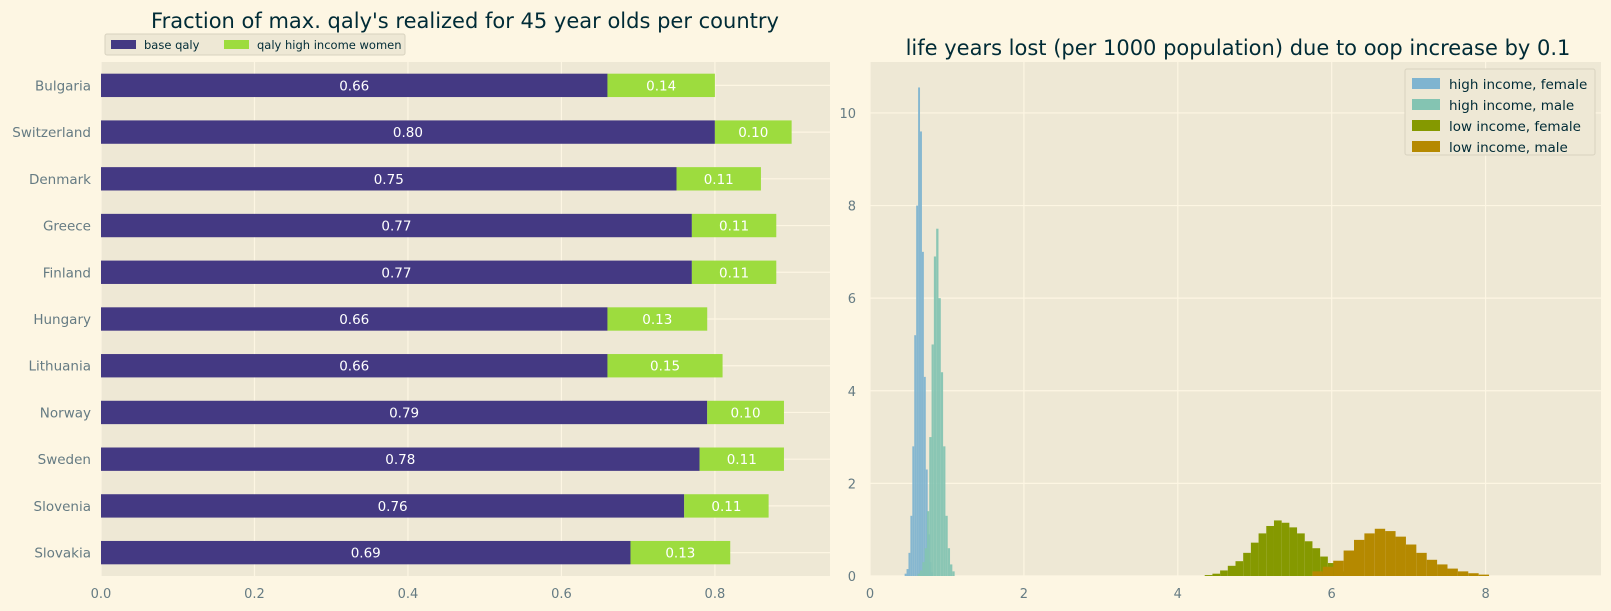 Image resolution: width=1611 pixels, height=611 pixels. I want to click on hist-x-tick-label: 2, so click(1024, 594).